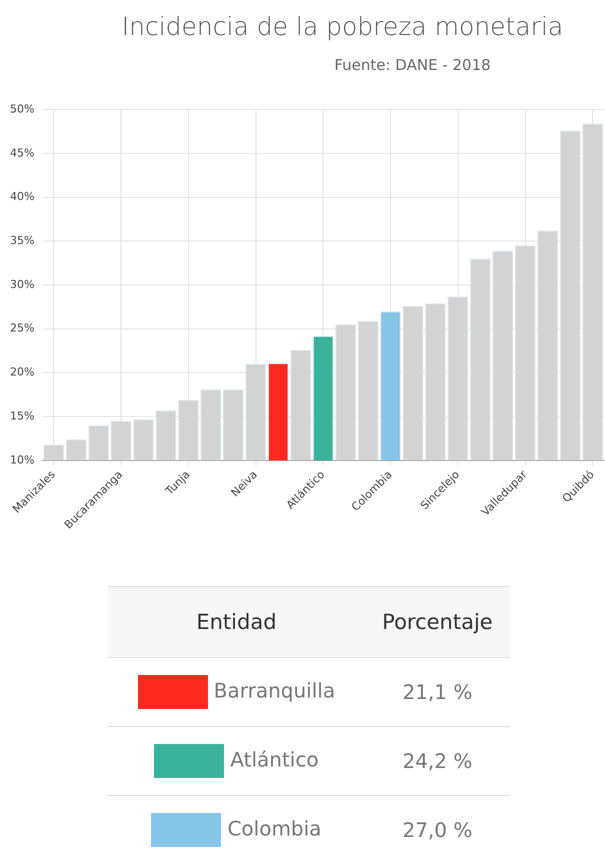 This screenshot has width=605, height=858. Describe the element at coordinates (274, 759) in the screenshot. I see `text: Atlántico` at that location.